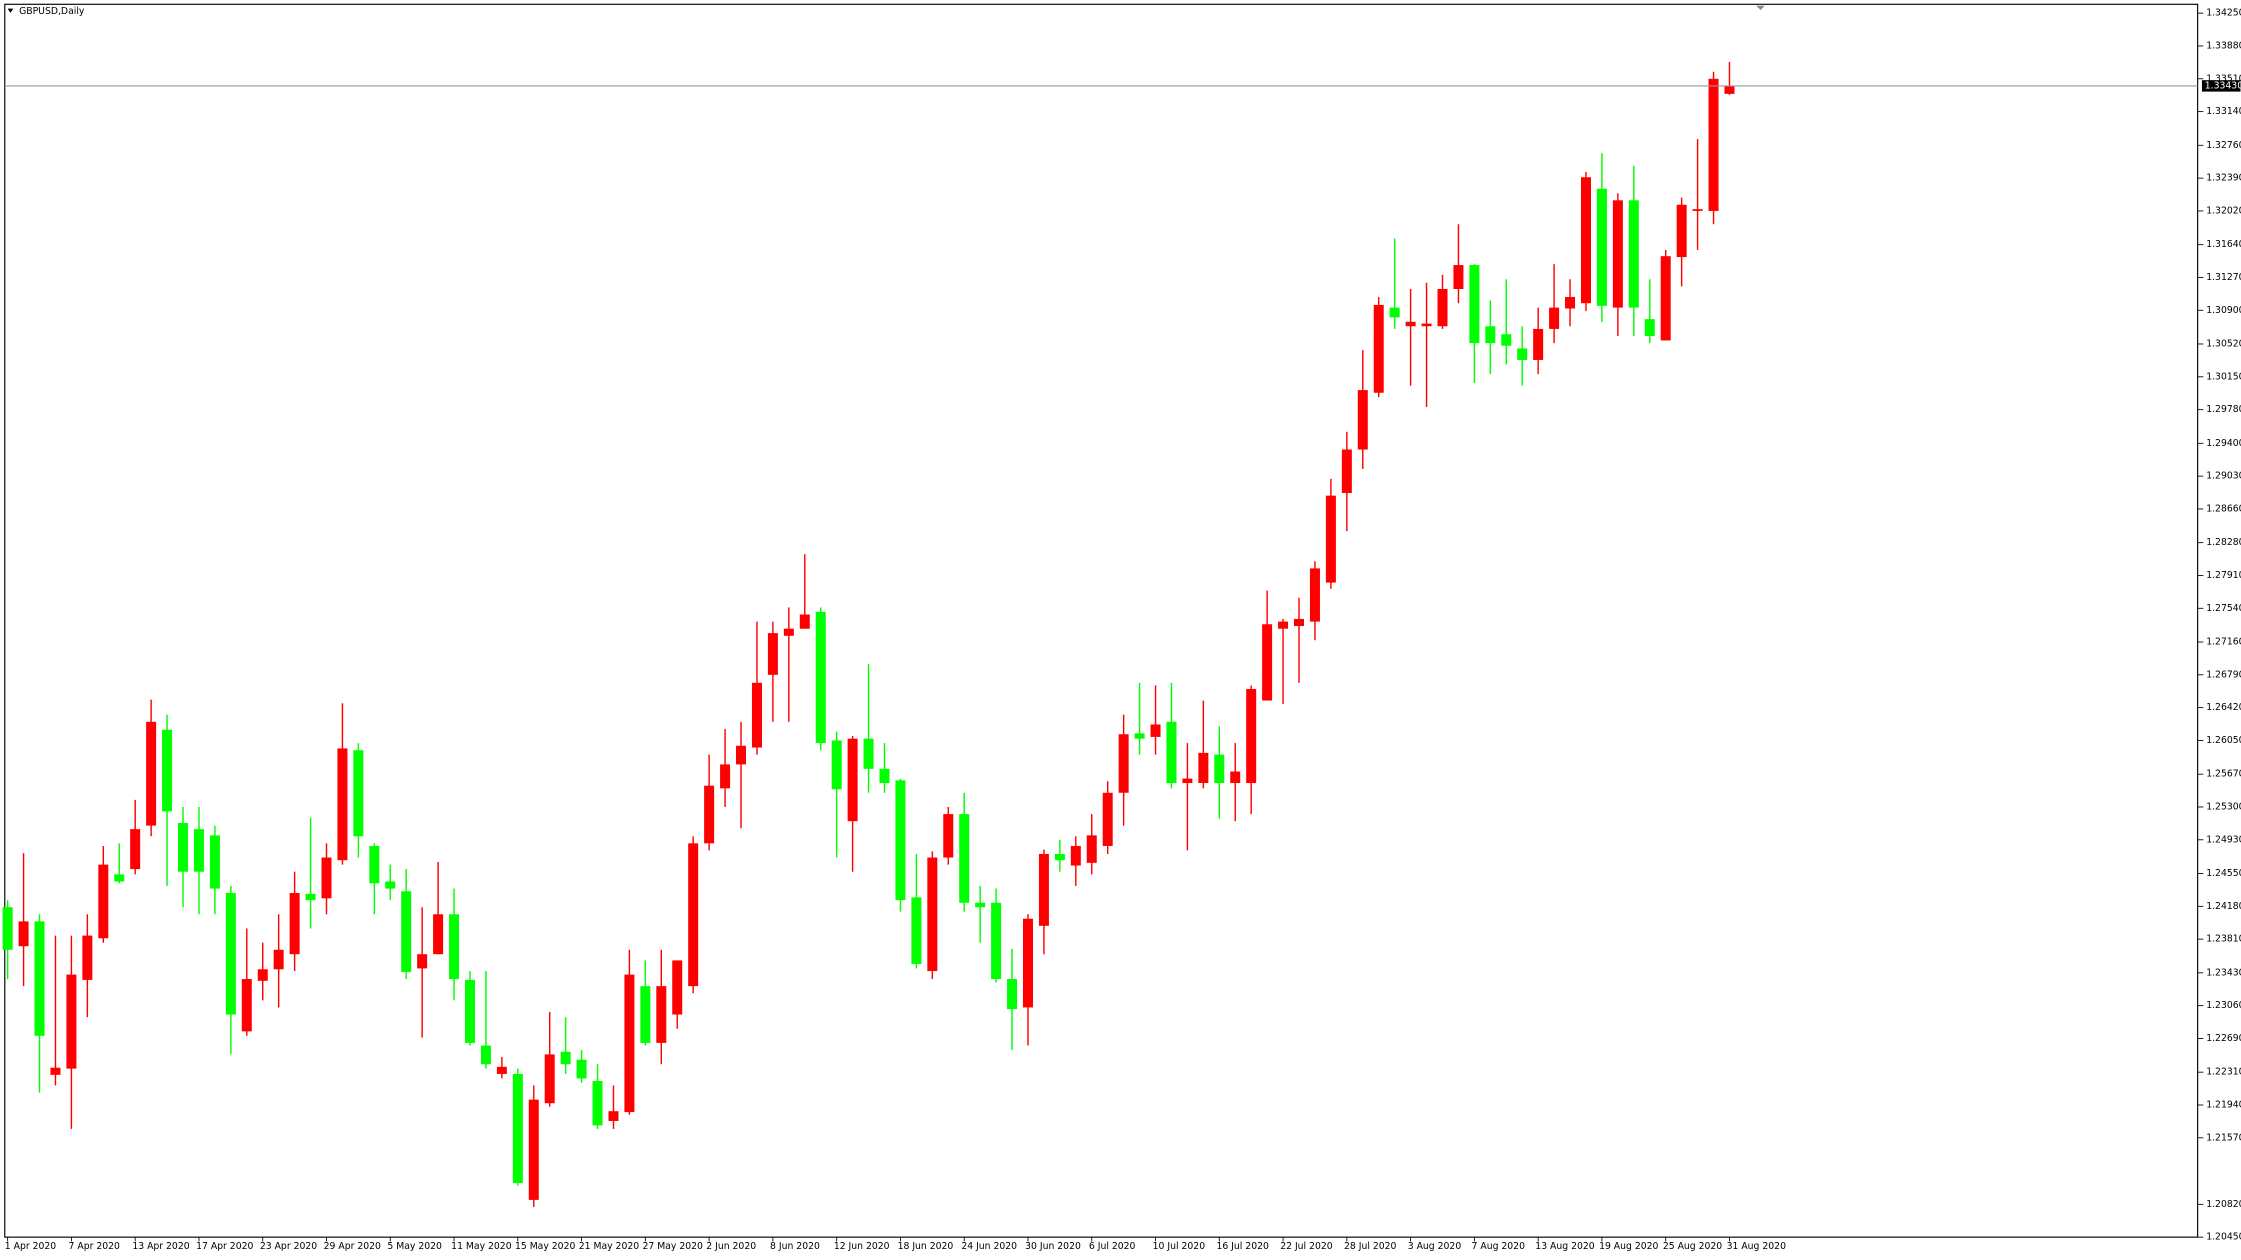 The width and height of the screenshot is (2241, 1260). What do you see at coordinates (1756, 1246) in the screenshot?
I see `x-tick-label: 31 Aug 2020` at bounding box center [1756, 1246].